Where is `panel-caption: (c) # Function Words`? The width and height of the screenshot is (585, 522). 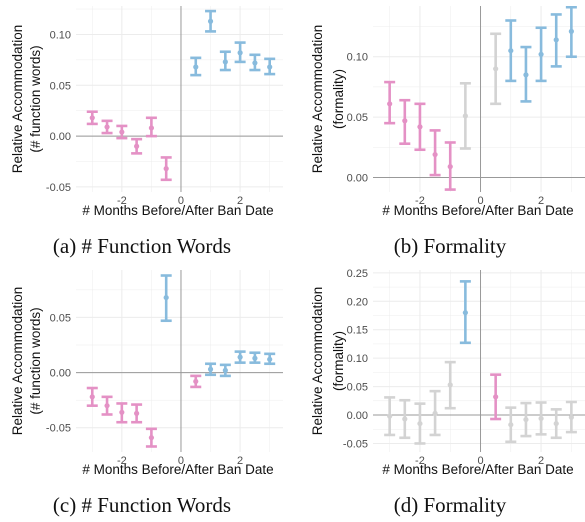
panel-caption: (c) # Function Words is located at coordinates (142, 505).